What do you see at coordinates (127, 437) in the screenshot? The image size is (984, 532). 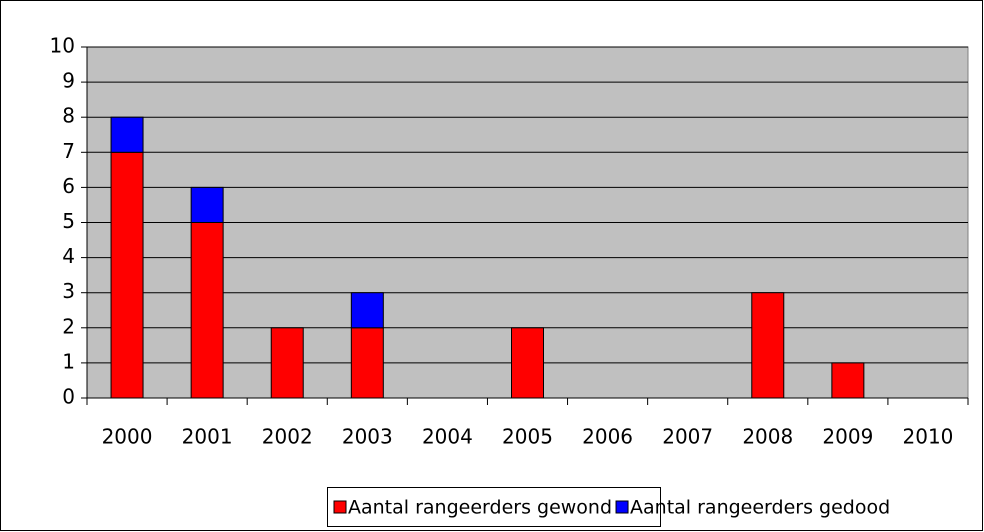 I see `x-tick-label: 2000` at bounding box center [127, 437].